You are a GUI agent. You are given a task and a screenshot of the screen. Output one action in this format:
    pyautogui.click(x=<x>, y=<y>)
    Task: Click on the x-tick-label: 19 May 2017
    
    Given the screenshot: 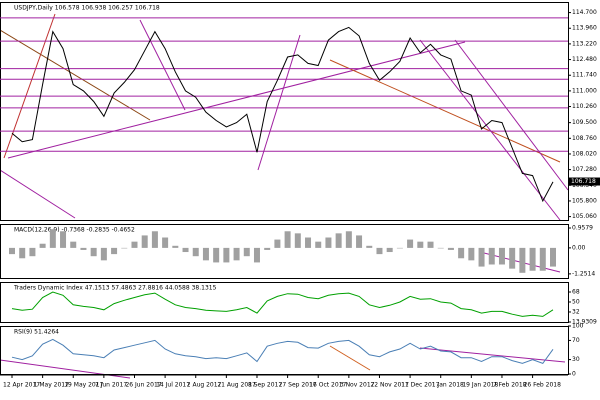 What is the action you would take?
    pyautogui.click(x=83, y=385)
    